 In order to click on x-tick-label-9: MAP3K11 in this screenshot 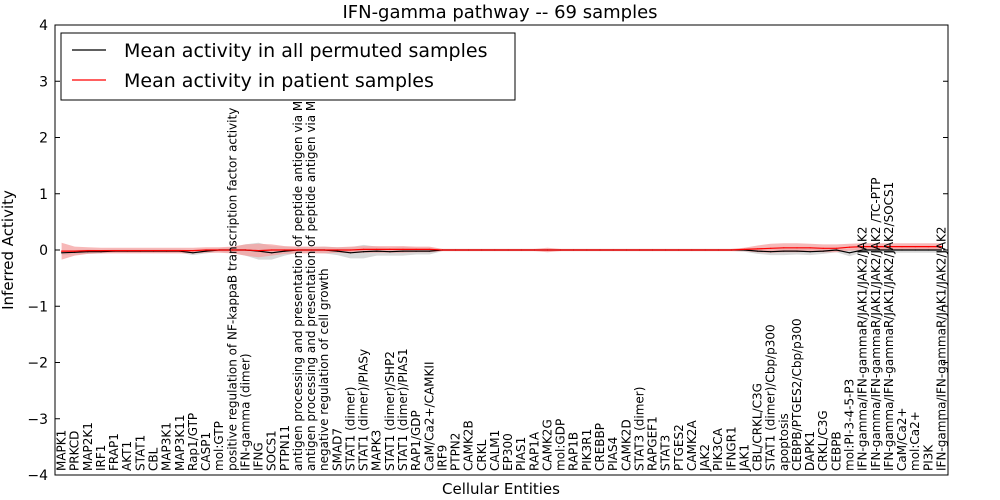, I will do `click(180, 442)`.